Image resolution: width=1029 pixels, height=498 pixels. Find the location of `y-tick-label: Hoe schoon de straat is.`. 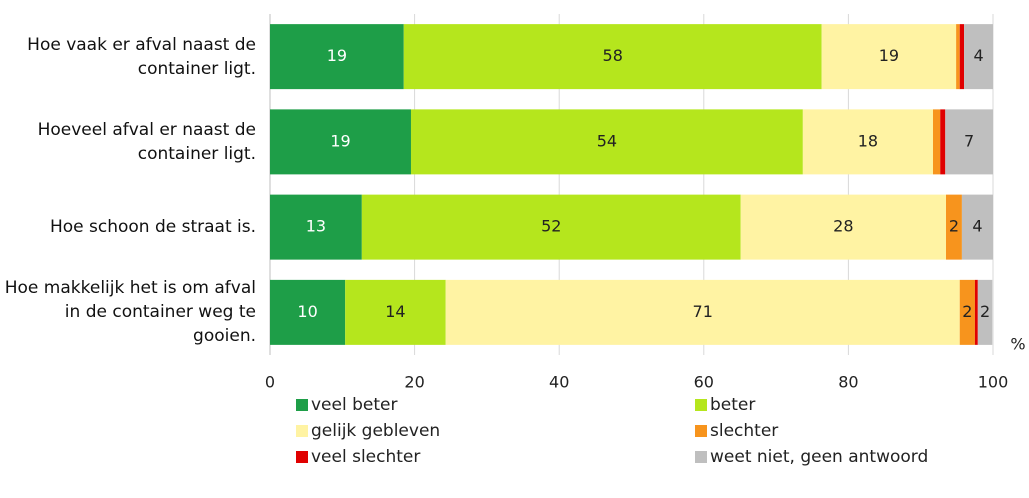

y-tick-label: Hoe schoon de straat is. is located at coordinates (152, 227).